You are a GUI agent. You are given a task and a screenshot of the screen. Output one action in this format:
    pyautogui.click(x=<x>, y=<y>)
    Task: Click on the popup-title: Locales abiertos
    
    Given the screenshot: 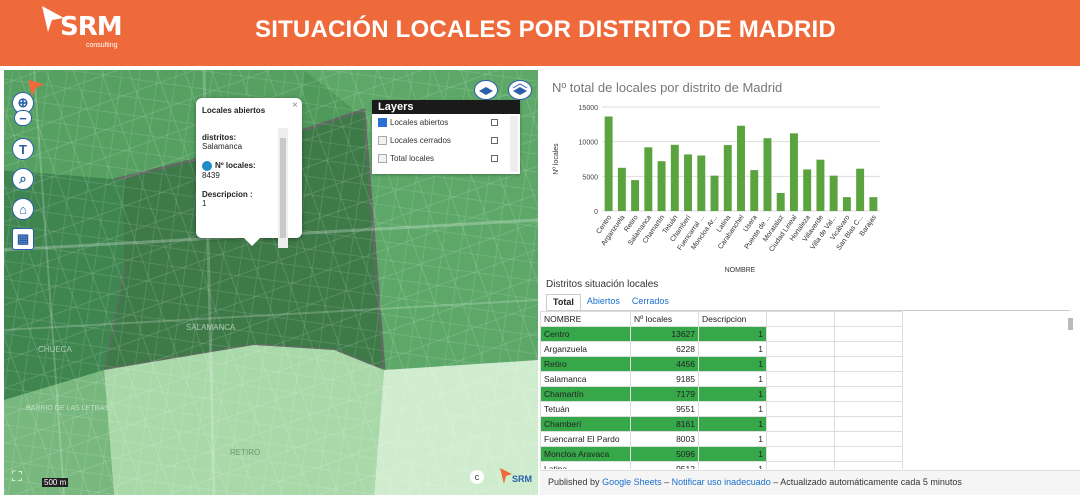 What is the action you would take?
    pyautogui.click(x=234, y=110)
    